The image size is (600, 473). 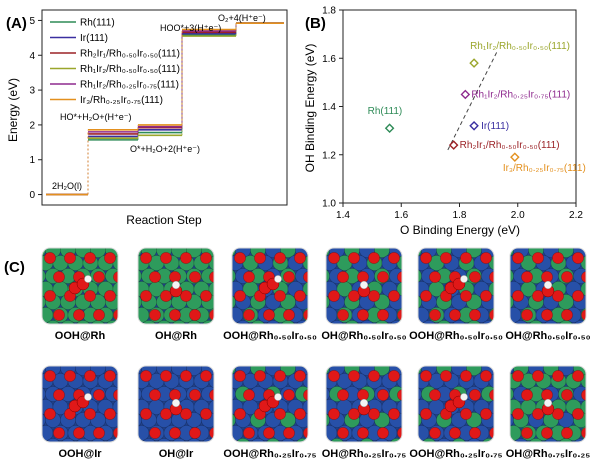 I want to click on energy-y-axis-title: Energy (eV), so click(x=13, y=110).